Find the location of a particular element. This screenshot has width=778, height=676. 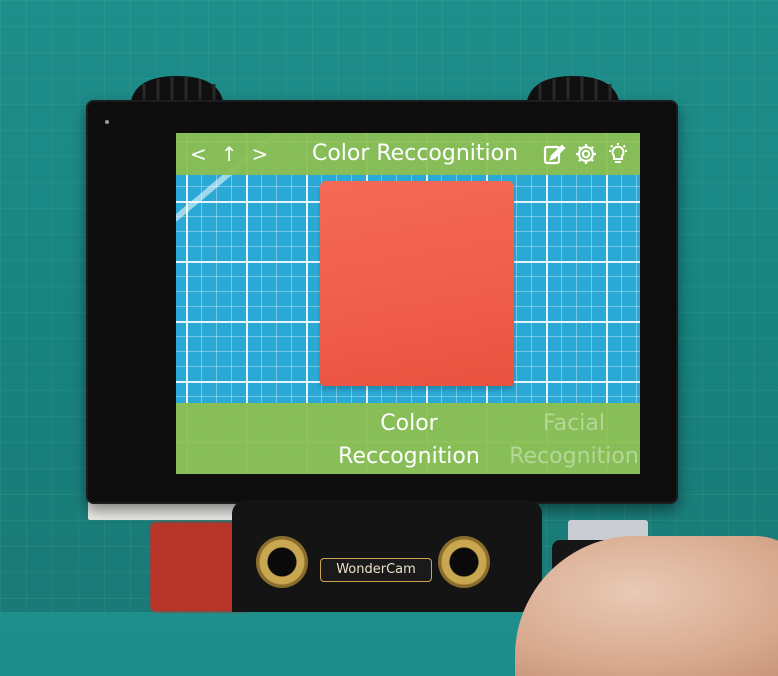

mode-active-line1: Color is located at coordinates (409, 423).